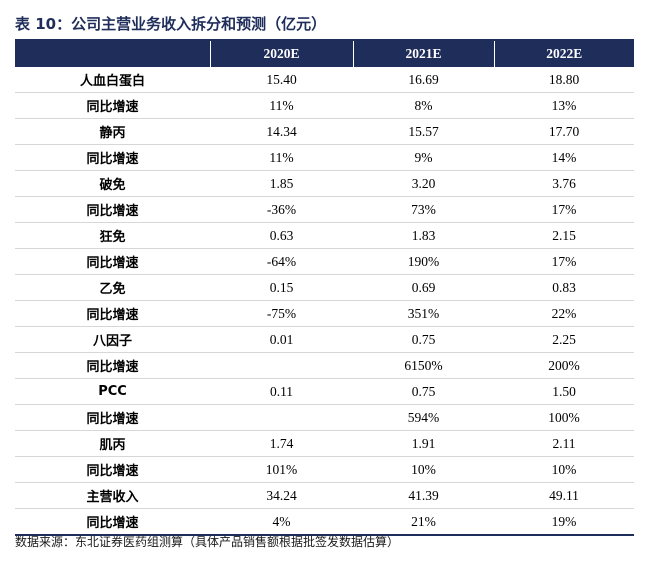 This screenshot has height=570, width=646. Describe the element at coordinates (207, 542) in the screenshot. I see `source-note: 数据来源：东北证券医药组测算（具体产品销售额根据批签发数据估算）` at that location.